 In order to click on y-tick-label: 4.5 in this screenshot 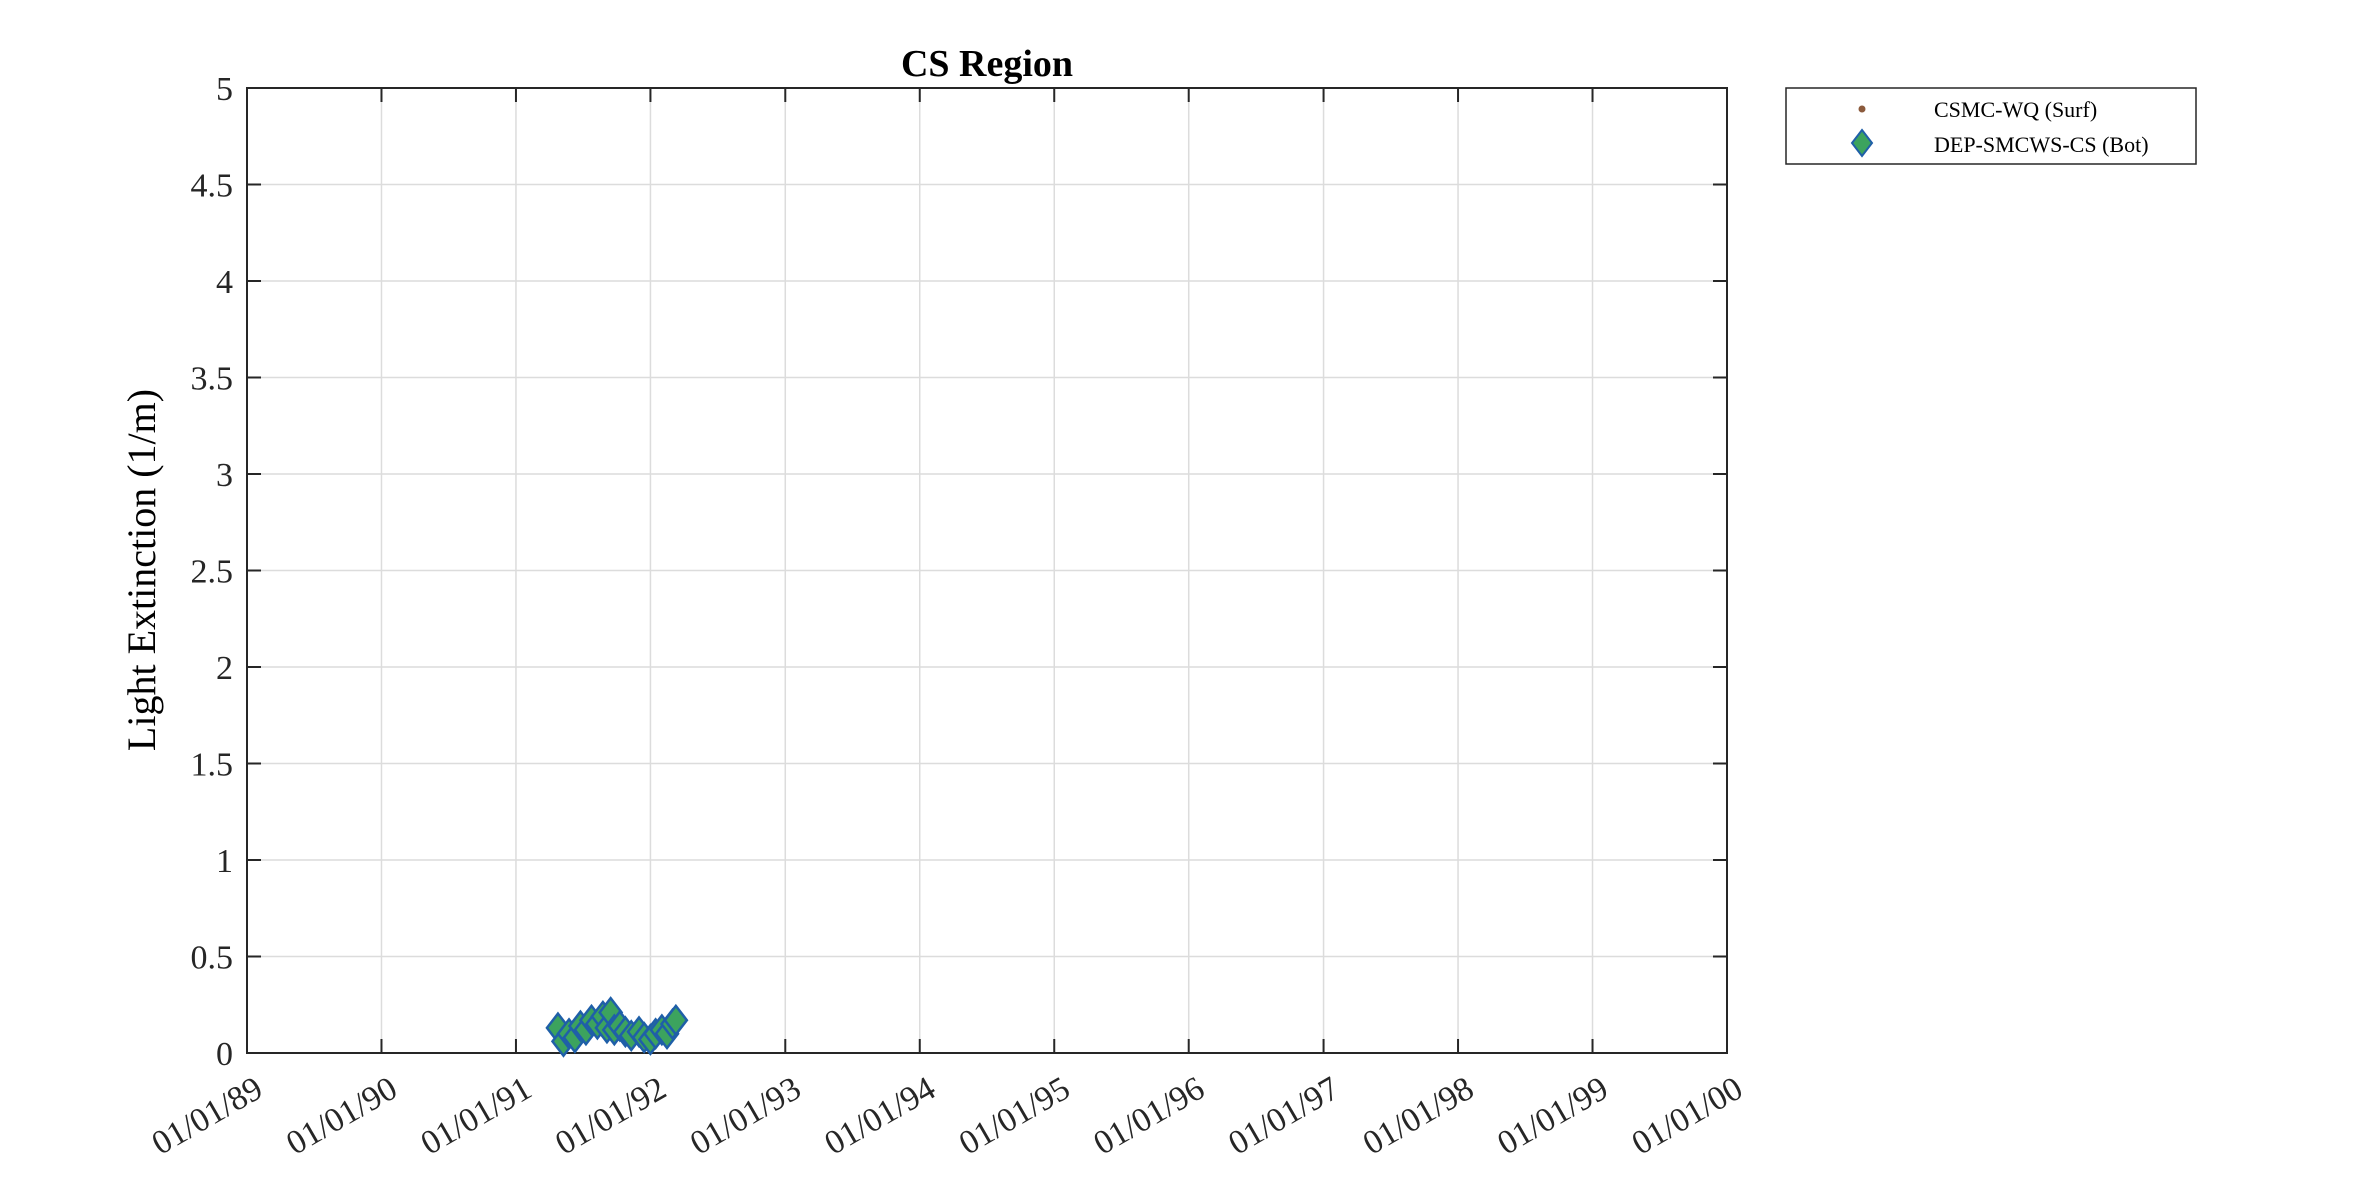, I will do `click(212, 186)`.